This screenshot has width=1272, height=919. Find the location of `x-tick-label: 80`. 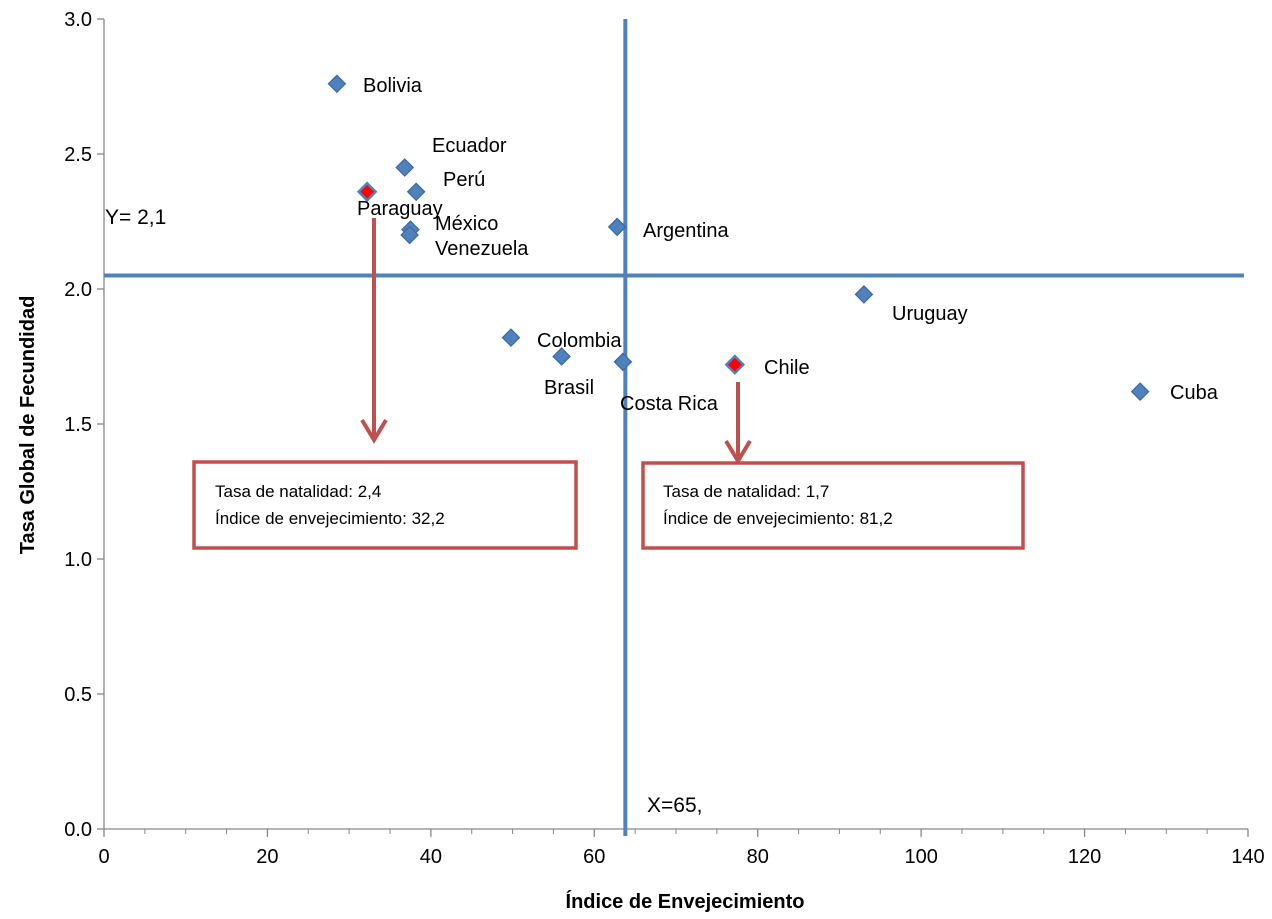

x-tick-label: 80 is located at coordinates (758, 857).